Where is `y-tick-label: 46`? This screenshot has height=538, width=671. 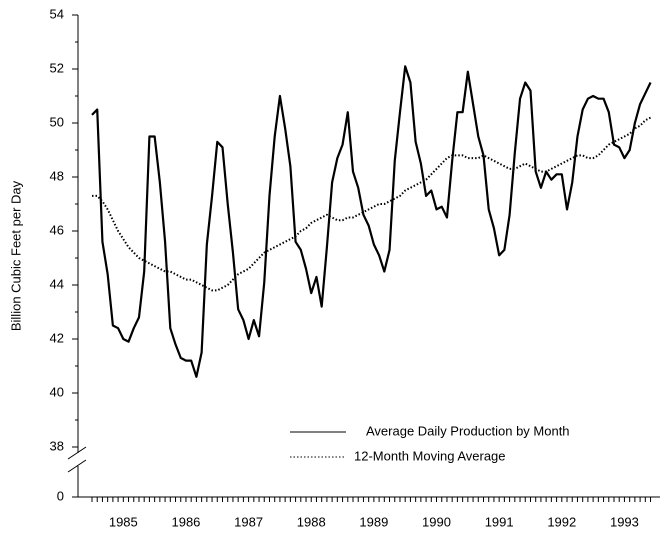 y-tick-label: 46 is located at coordinates (57, 229).